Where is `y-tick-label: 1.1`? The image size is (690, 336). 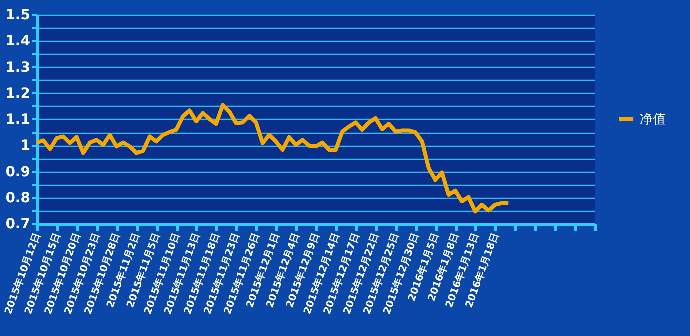
y-tick-label: 1.1 is located at coordinates (18, 120).